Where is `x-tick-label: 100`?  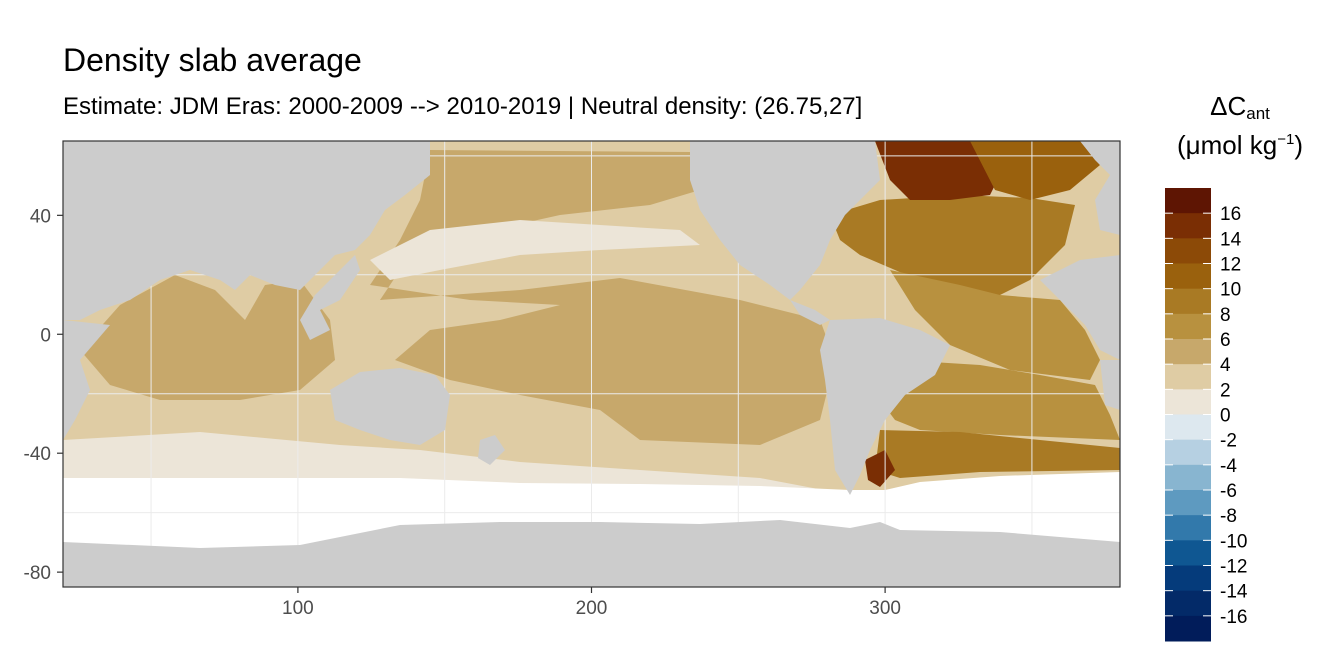 x-tick-label: 100 is located at coordinates (298, 608).